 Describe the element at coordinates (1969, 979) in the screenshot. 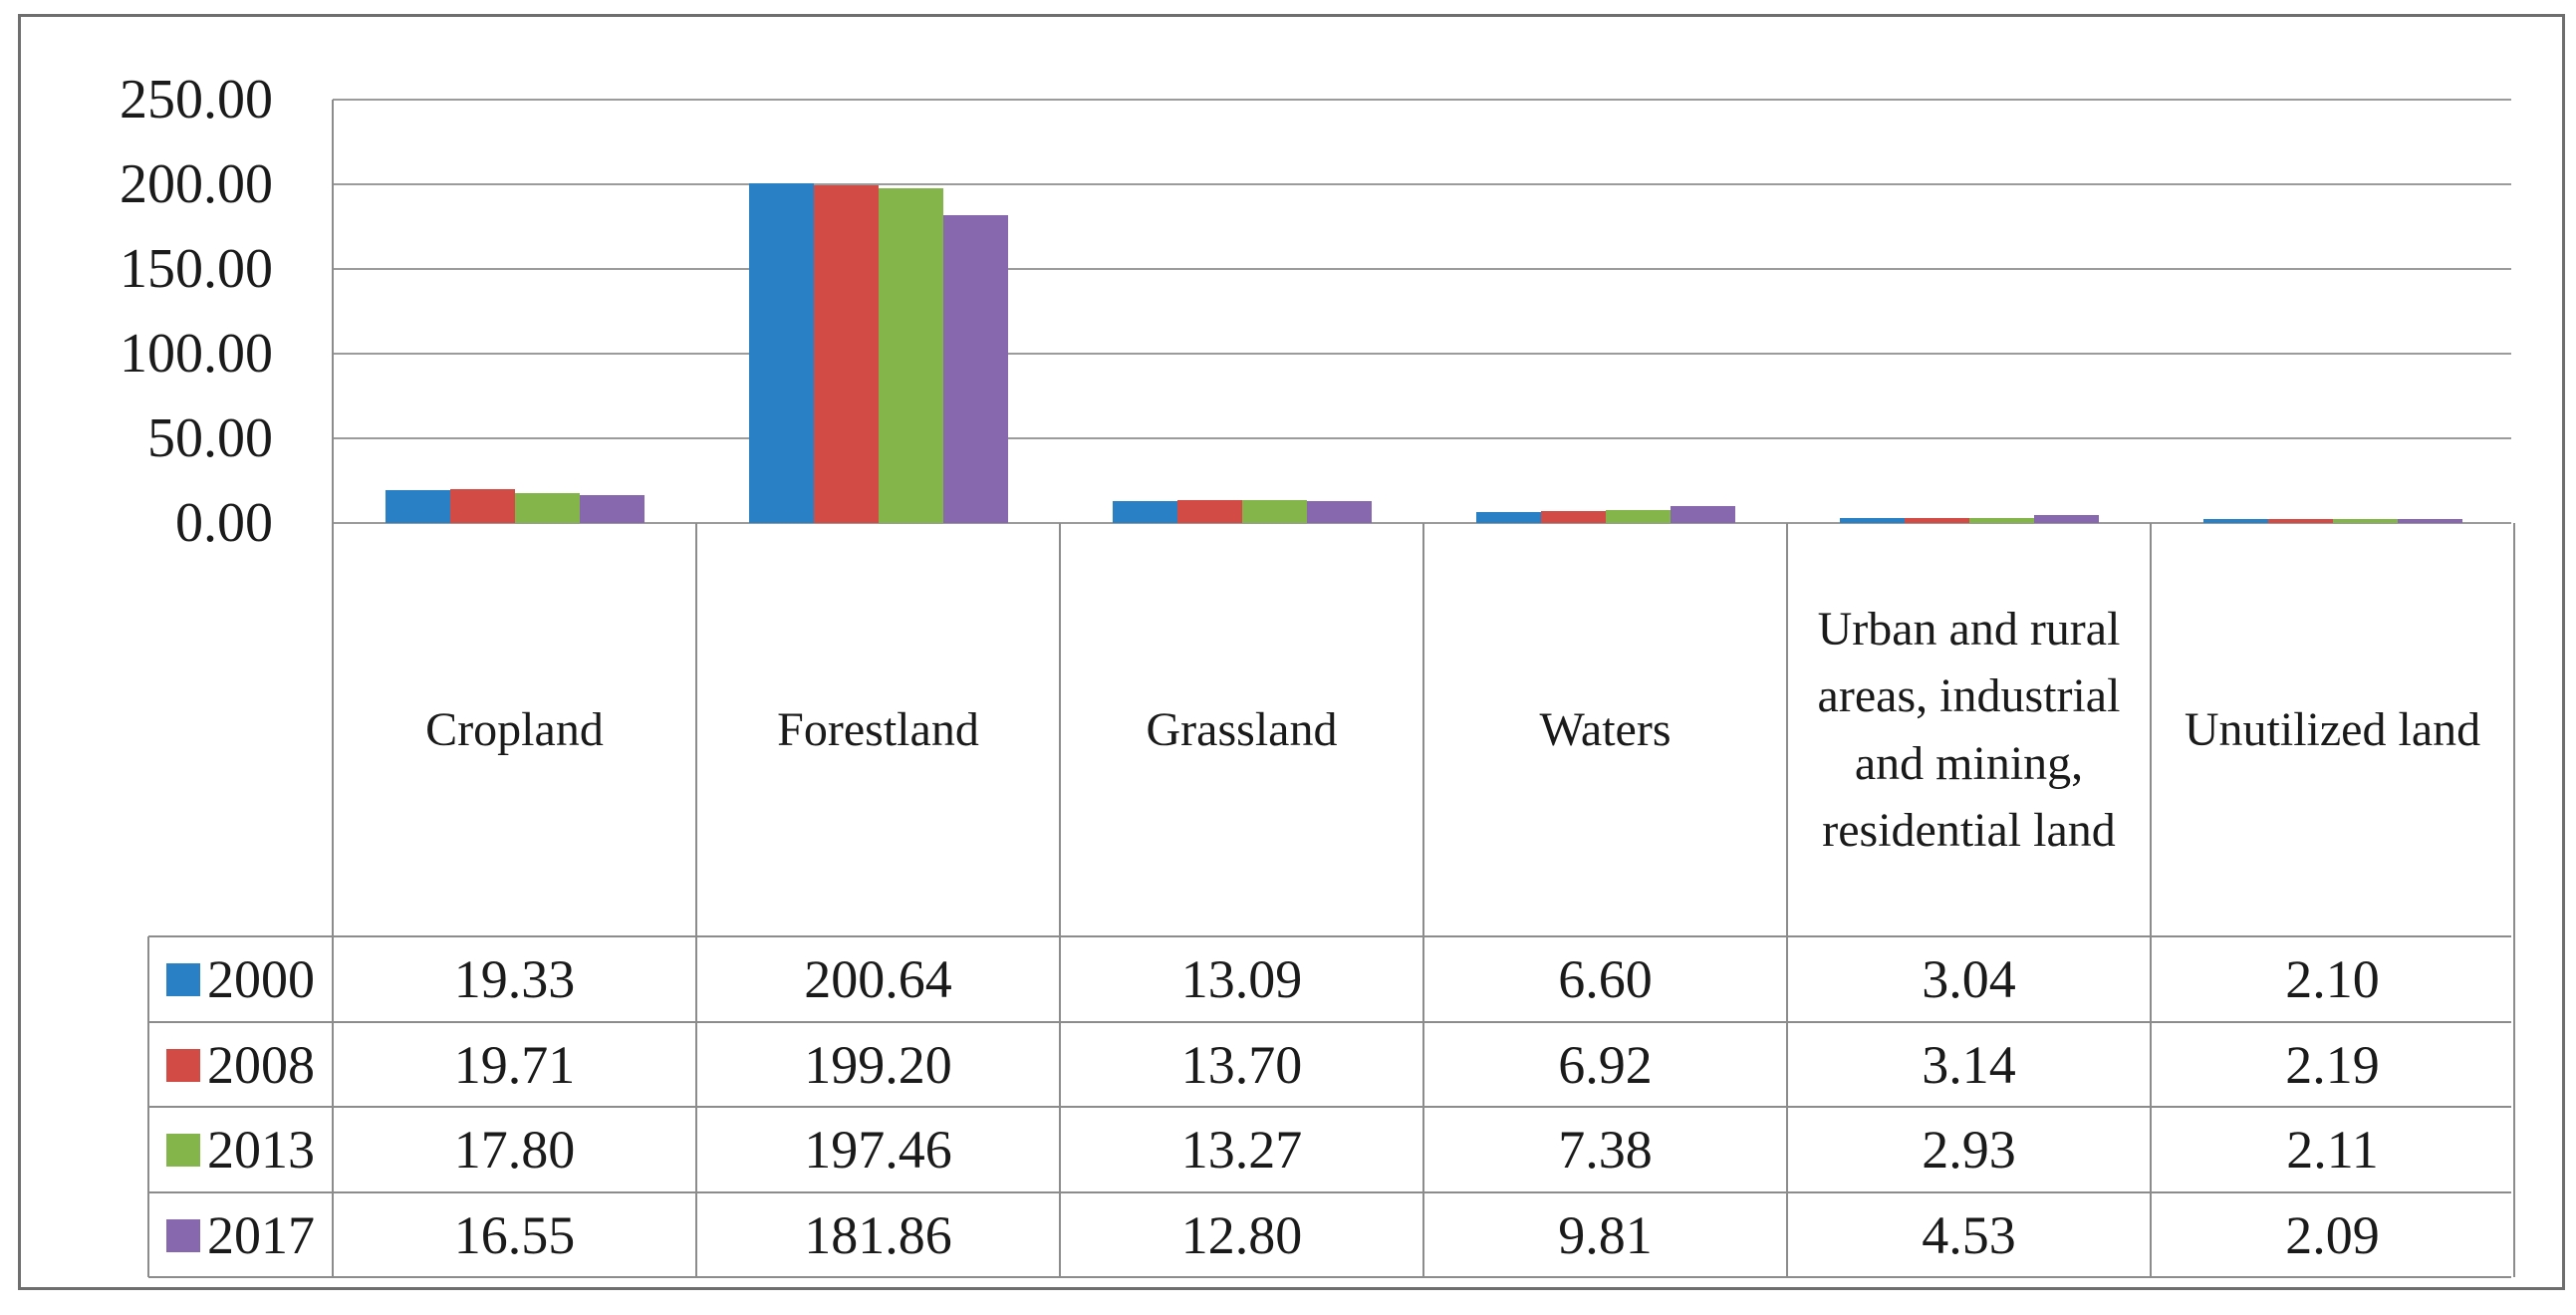

I see `table-value-cell: 3.04` at that location.